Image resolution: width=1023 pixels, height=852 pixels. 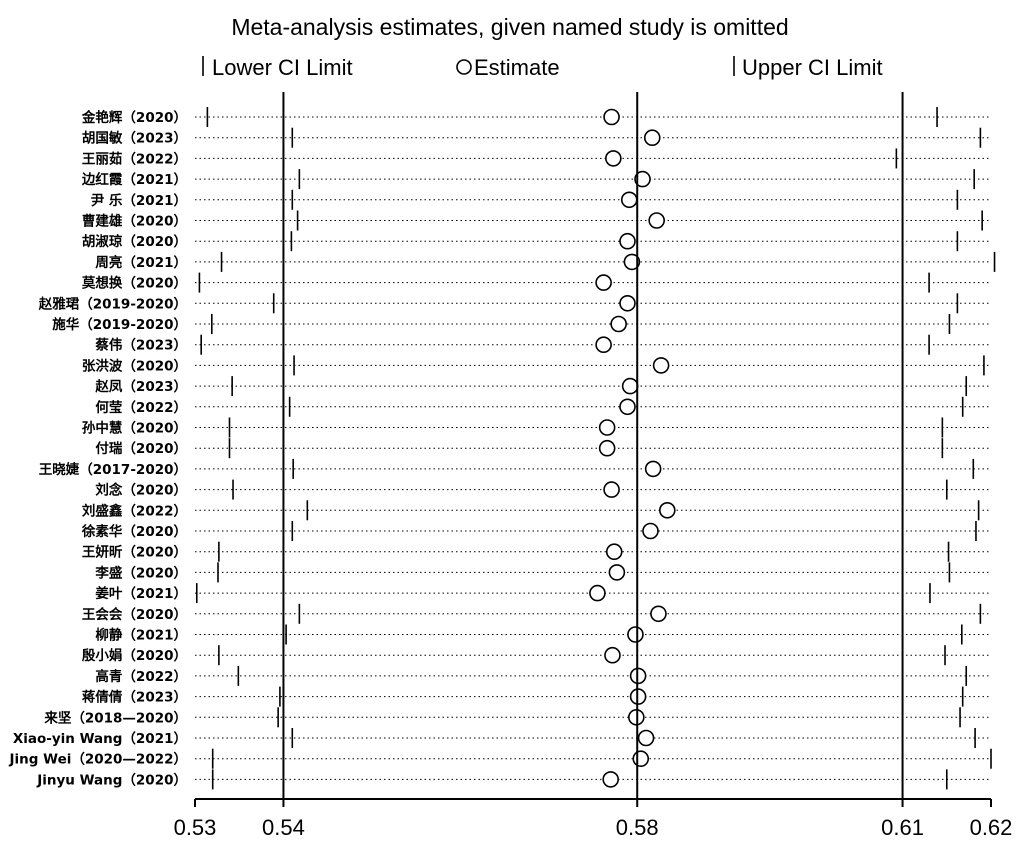 What do you see at coordinates (141, 407) in the screenshot?
I see `study-label: 何莹（2022）` at bounding box center [141, 407].